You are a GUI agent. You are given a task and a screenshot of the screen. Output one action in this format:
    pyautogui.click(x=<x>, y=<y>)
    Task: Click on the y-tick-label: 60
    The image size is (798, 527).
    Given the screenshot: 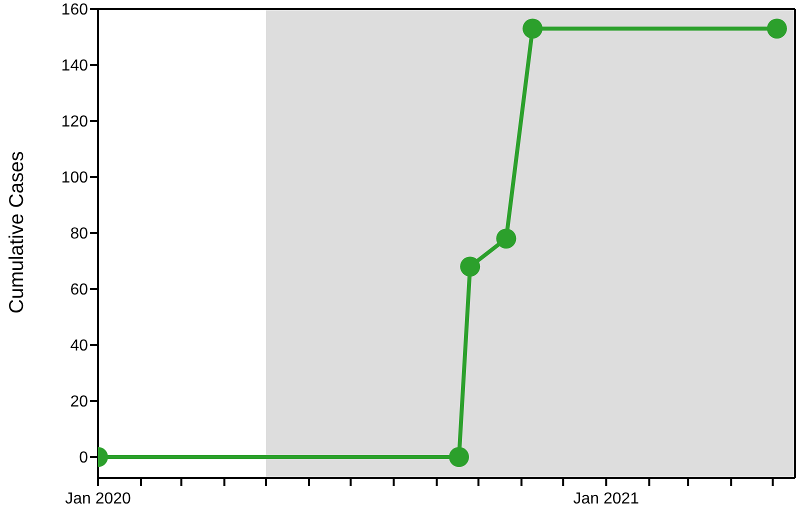 What is the action you would take?
    pyautogui.click(x=79, y=290)
    